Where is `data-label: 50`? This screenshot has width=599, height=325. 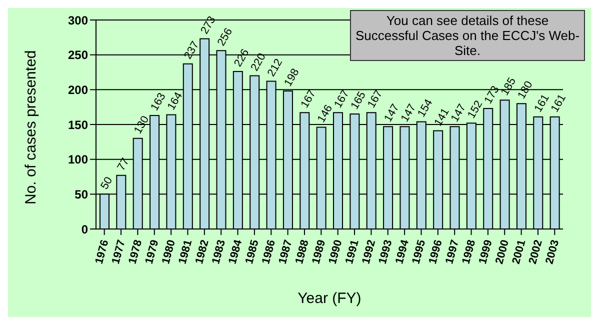 data-label: 50 is located at coordinates (107, 183).